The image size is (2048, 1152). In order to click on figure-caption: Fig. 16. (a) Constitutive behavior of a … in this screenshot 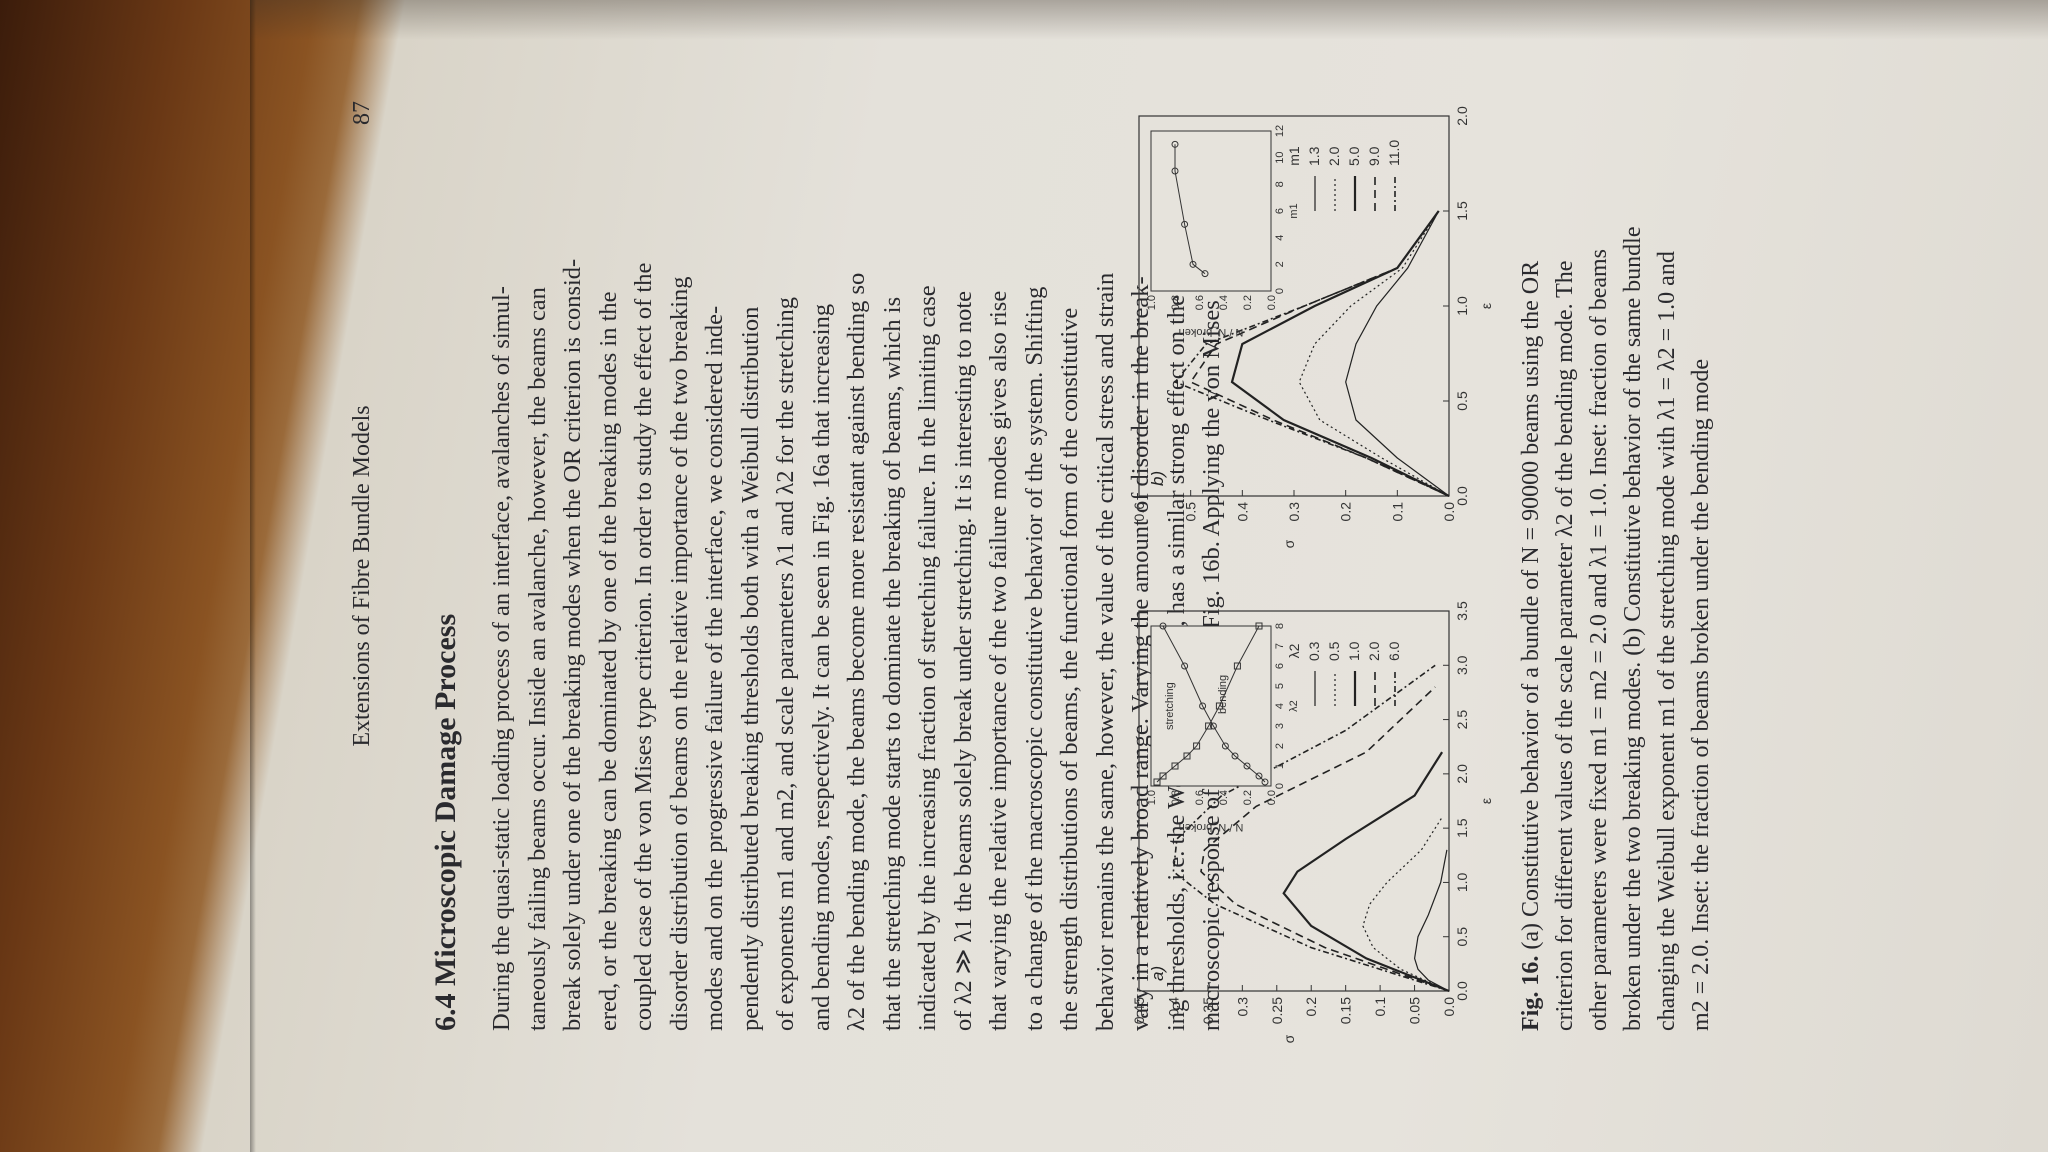, I will do `click(1616, 566)`.